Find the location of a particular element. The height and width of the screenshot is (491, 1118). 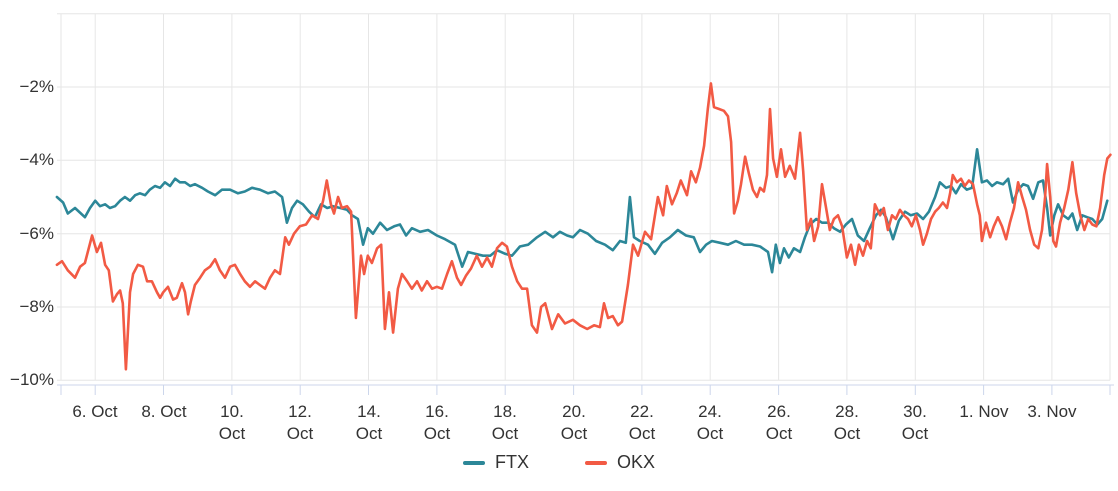

legend-item-ftx: FTX is located at coordinates (495, 462).